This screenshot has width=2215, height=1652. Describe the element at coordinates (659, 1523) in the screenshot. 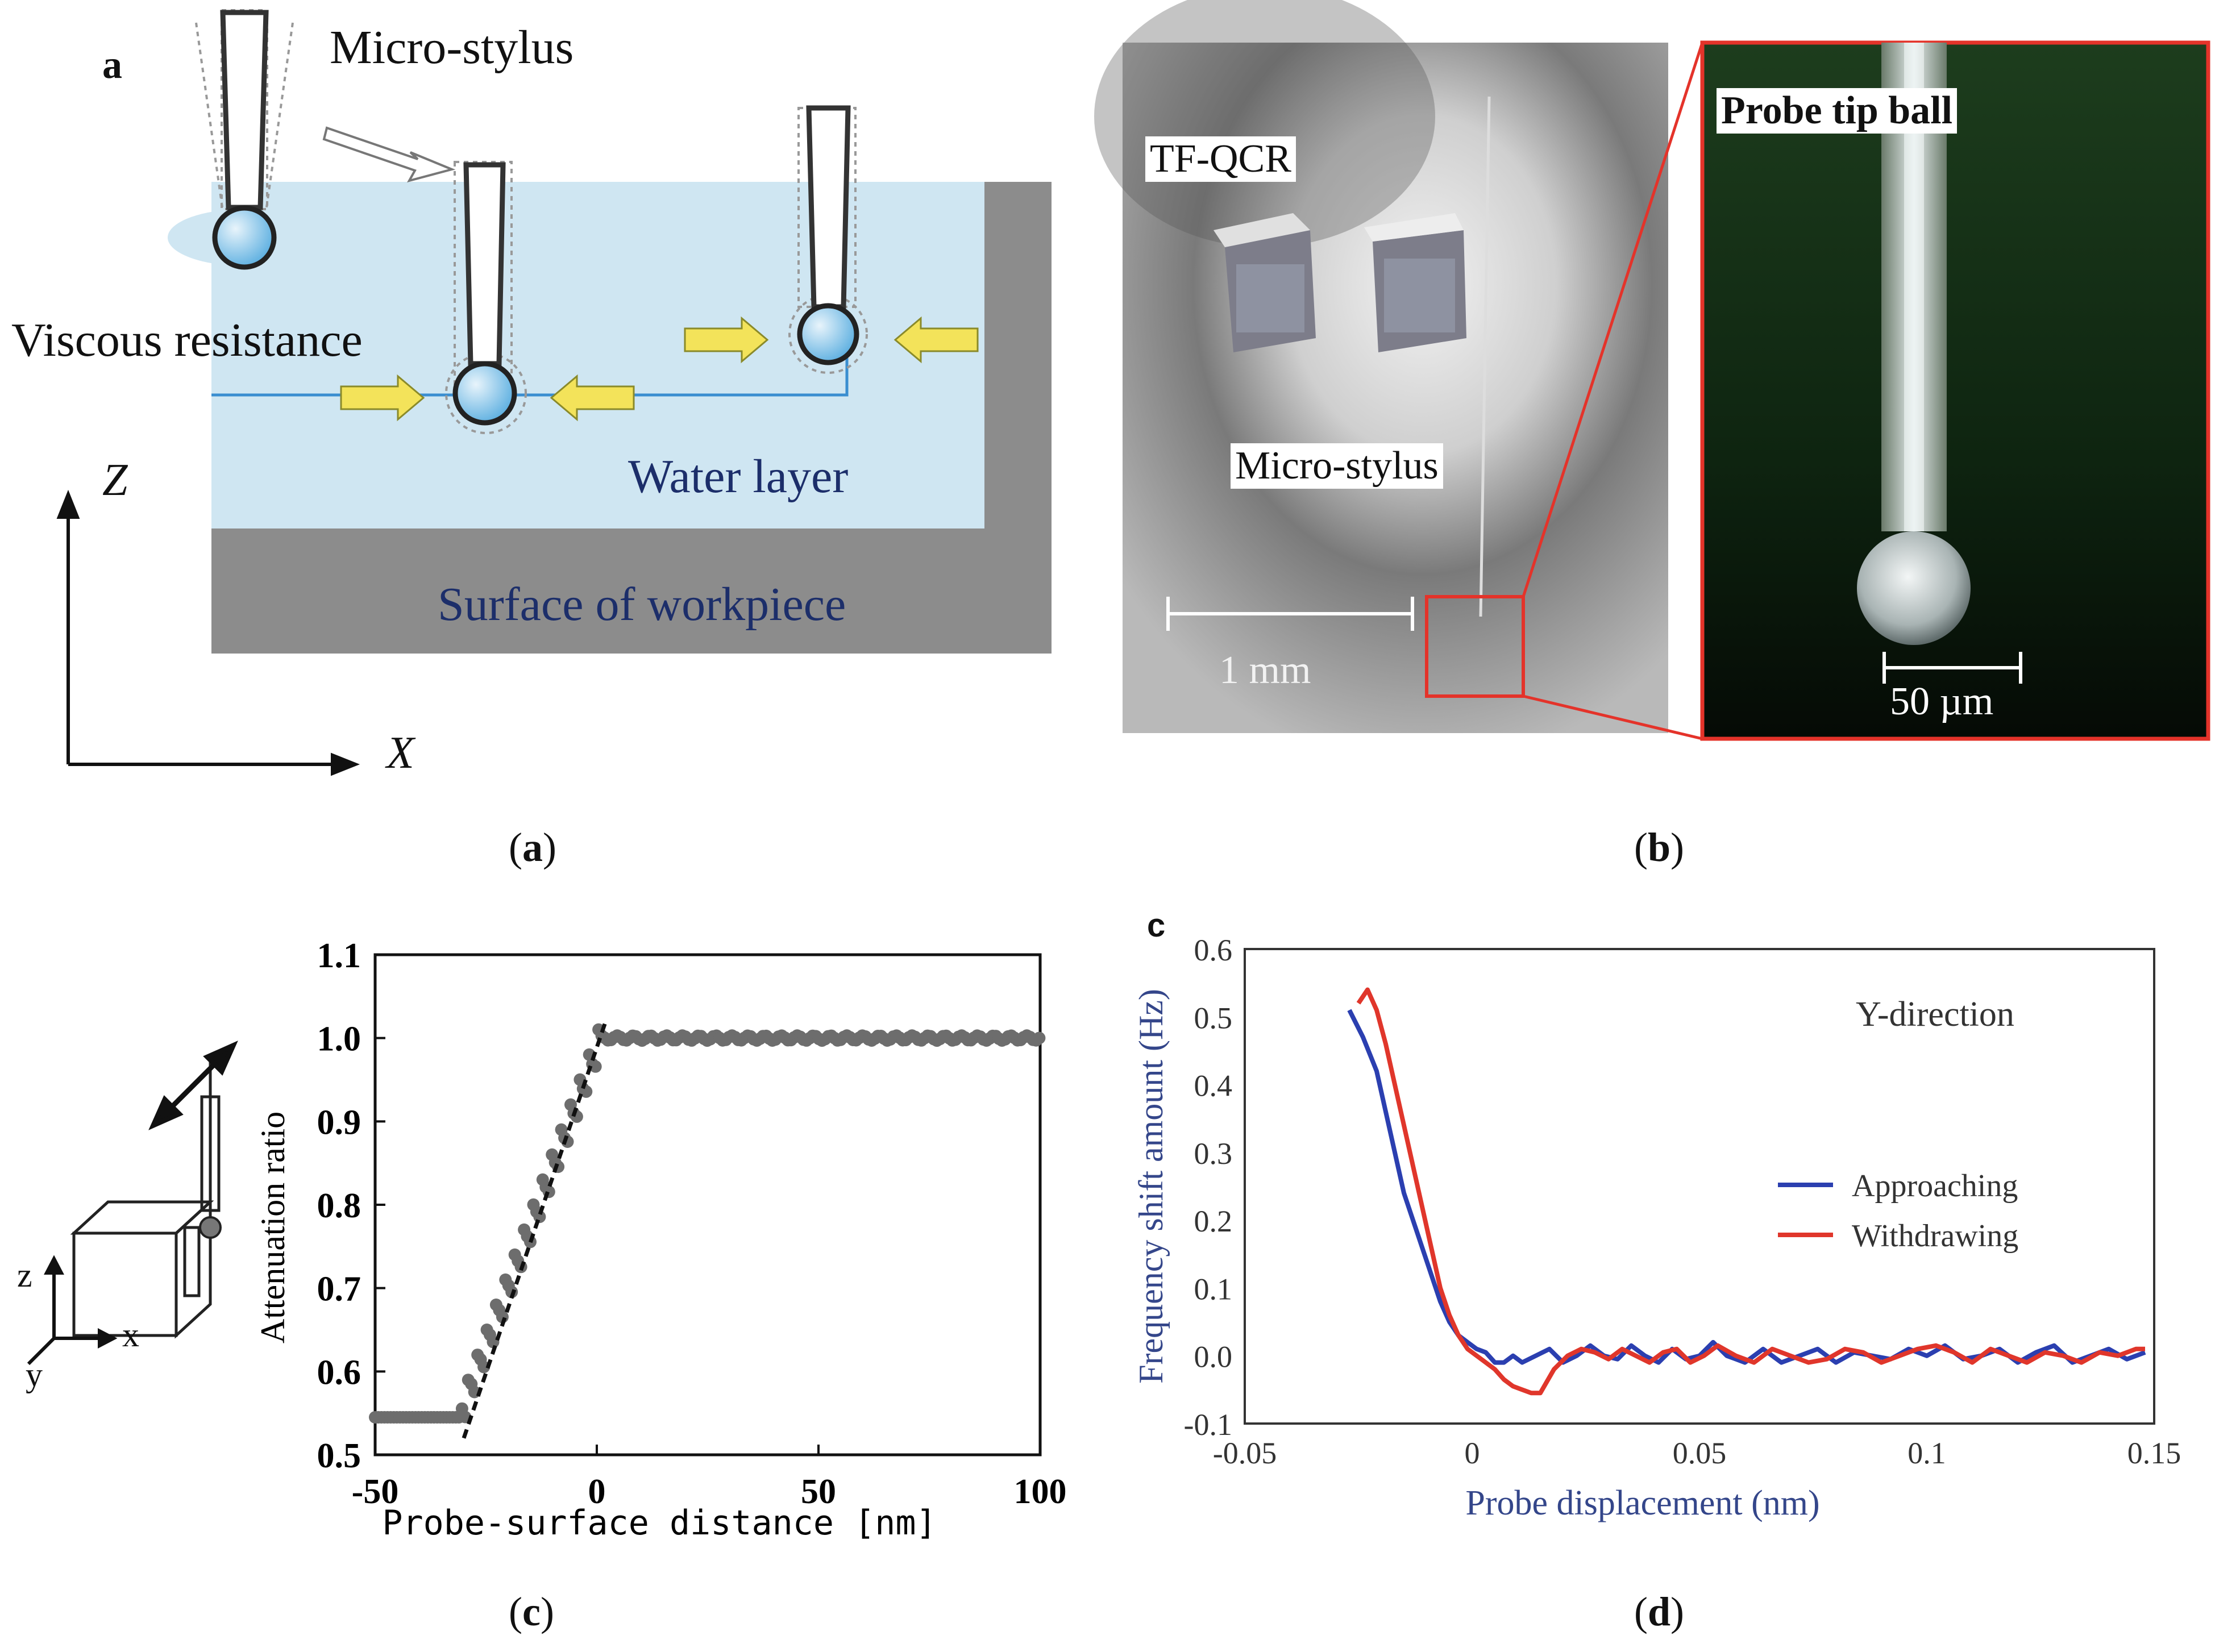

I see `x-axis-label: Probe-surface distance [nm]` at that location.